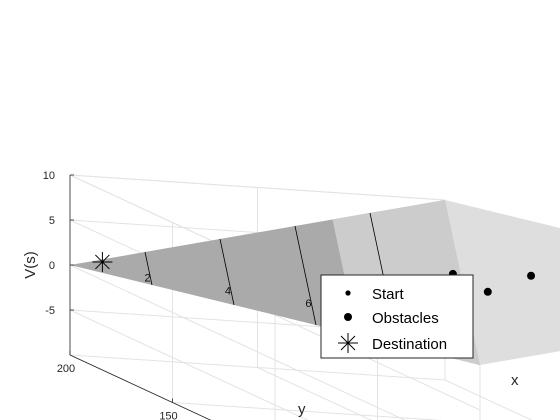  I want to click on z-tick-label: 5, so click(52, 221).